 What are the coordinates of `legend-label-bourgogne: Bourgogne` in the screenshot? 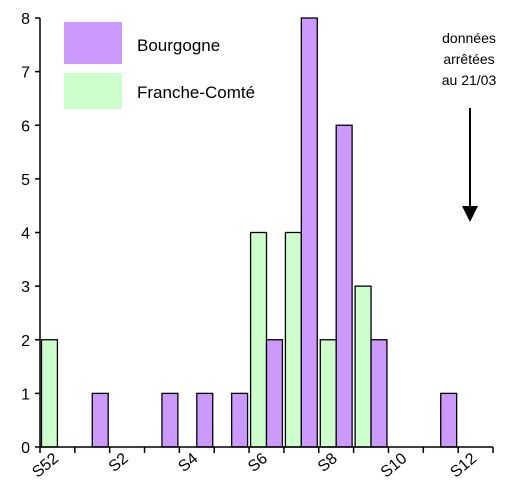 It's located at (178, 45).